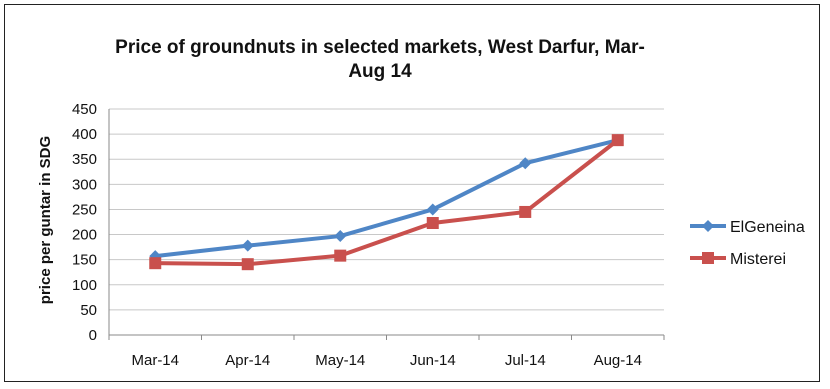 The width and height of the screenshot is (830, 389). I want to click on y-tick-label: 200, so click(84, 235).